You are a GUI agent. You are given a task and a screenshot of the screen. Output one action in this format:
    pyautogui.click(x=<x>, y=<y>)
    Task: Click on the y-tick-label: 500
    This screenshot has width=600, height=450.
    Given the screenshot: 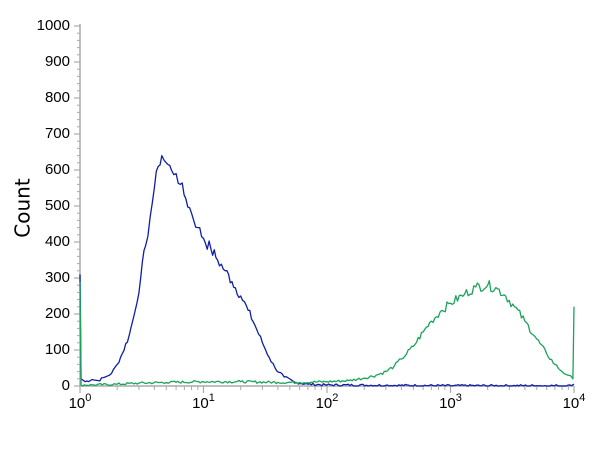 What is the action you would take?
    pyautogui.click(x=57, y=205)
    